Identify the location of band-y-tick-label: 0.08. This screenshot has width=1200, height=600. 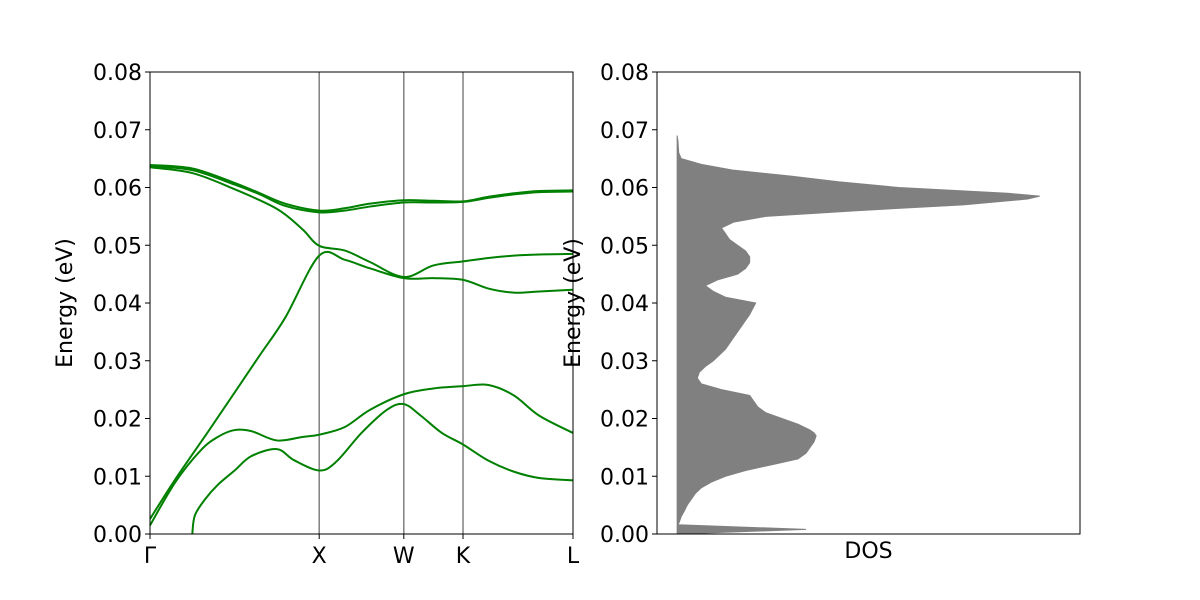
(117, 73).